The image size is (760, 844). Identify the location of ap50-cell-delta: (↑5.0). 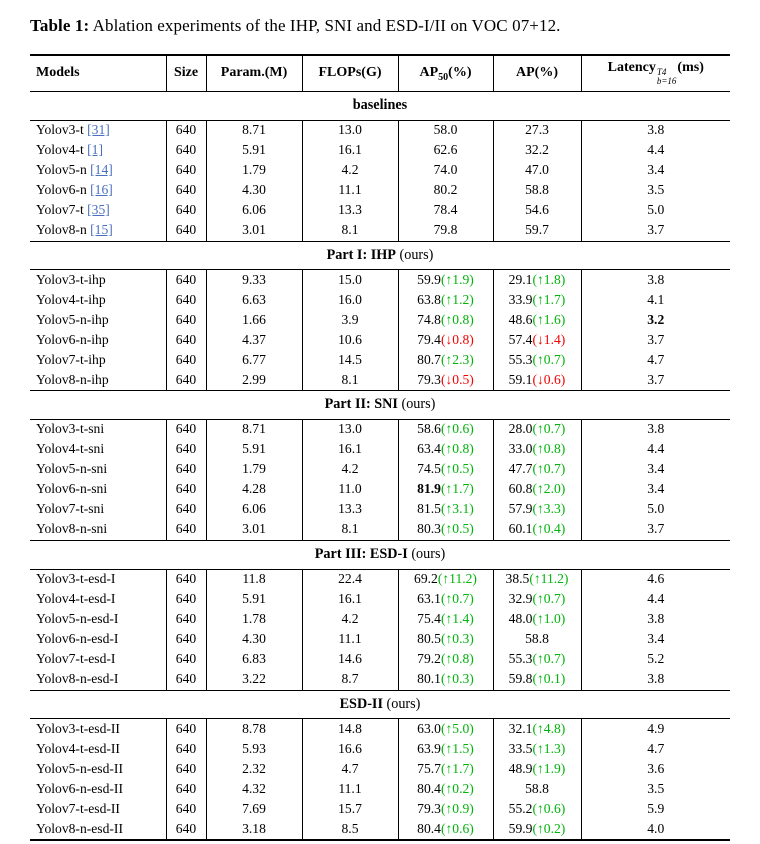
(457, 728).